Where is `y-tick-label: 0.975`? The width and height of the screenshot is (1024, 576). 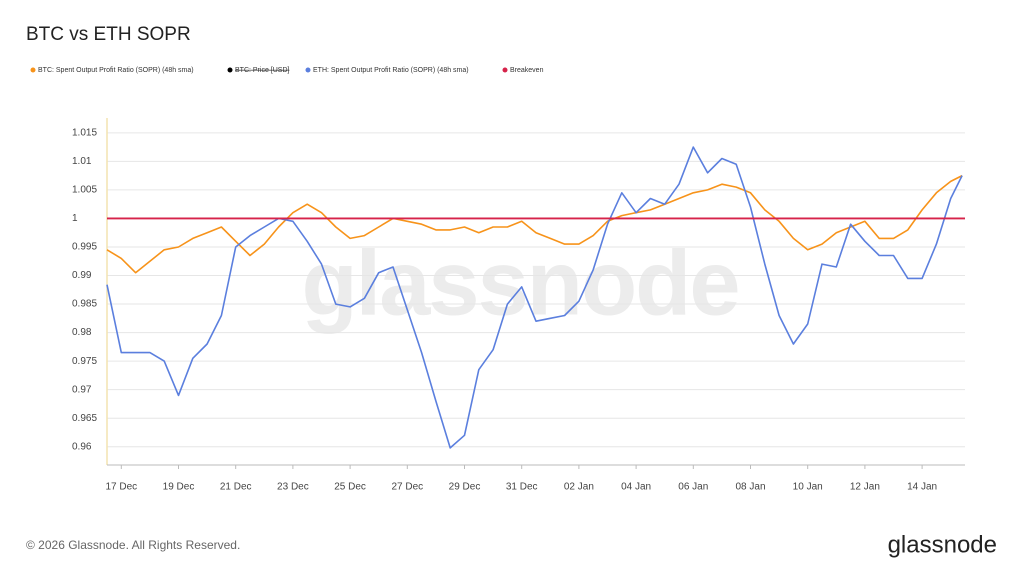 y-tick-label: 0.975 is located at coordinates (84, 361).